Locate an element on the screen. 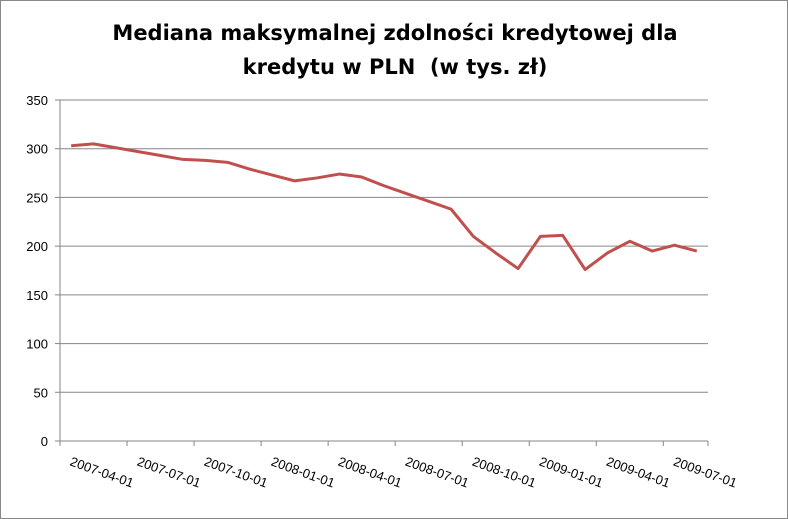 The height and width of the screenshot is (519, 788). y-tick-label: 150 is located at coordinates (37, 295).